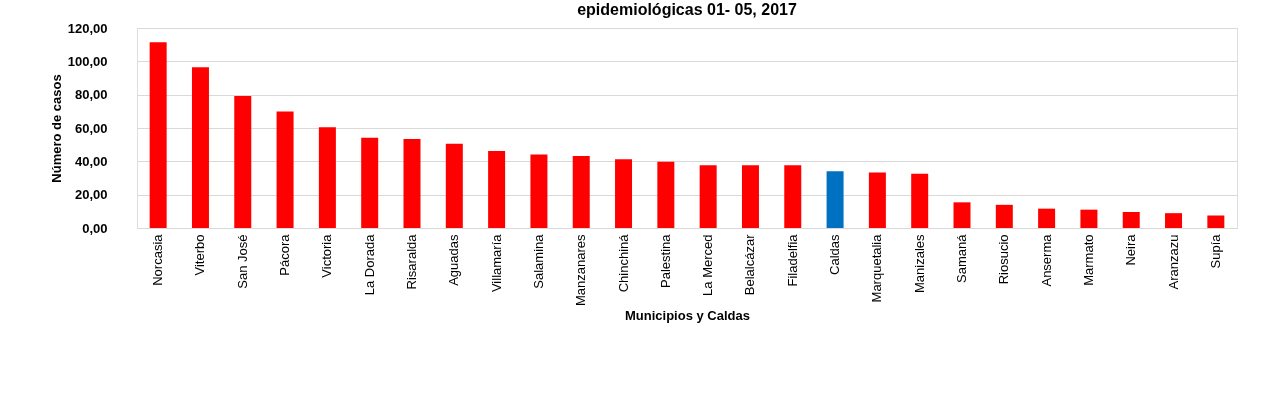 The width and height of the screenshot is (1281, 409). What do you see at coordinates (242, 261) in the screenshot?
I see `x-tick-label: San José` at bounding box center [242, 261].